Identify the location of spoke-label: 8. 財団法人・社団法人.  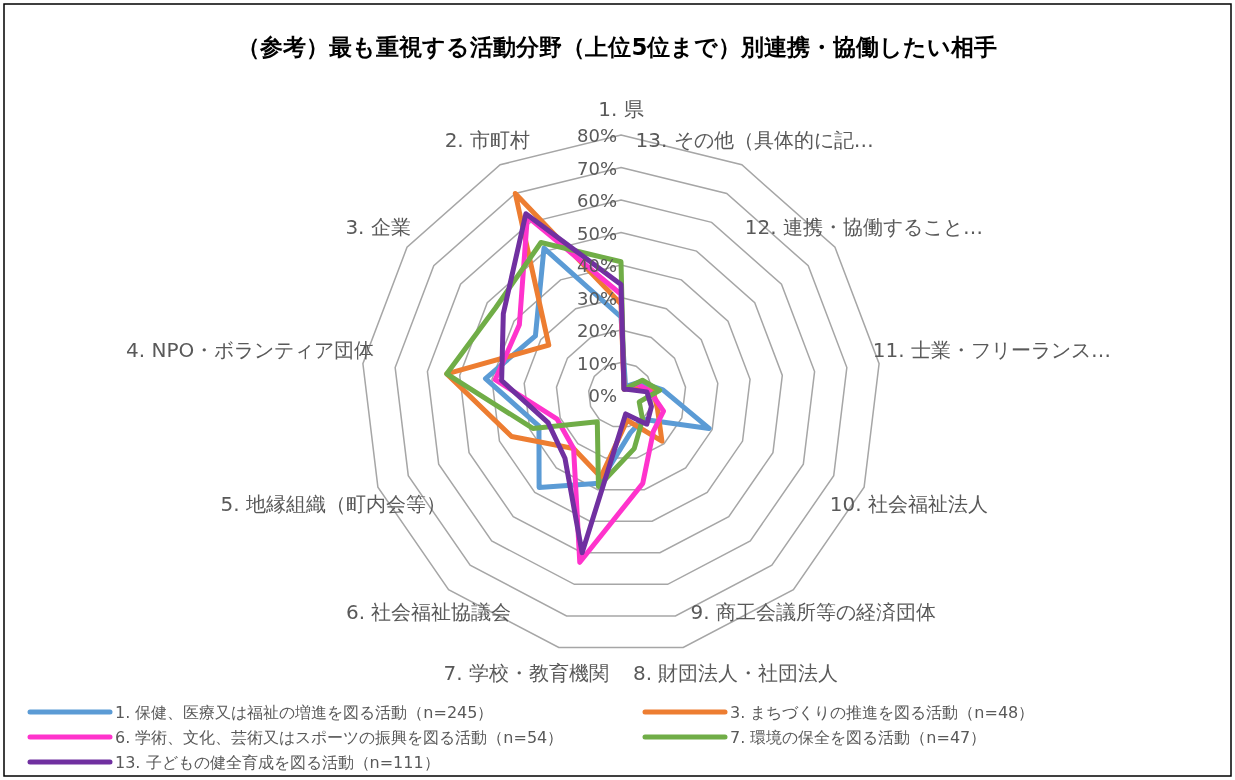
(736, 673).